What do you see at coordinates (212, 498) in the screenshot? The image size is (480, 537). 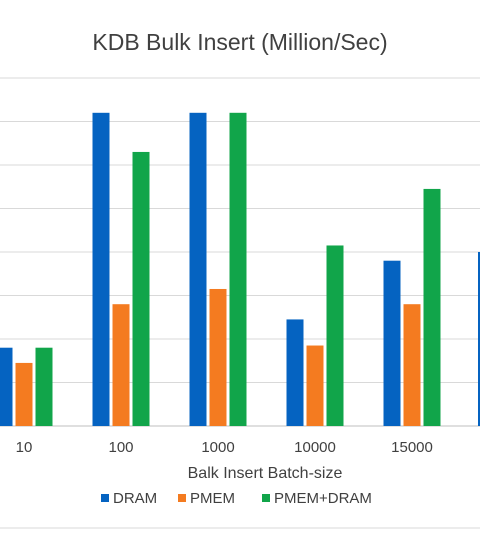 I see `legend-label: PMEM` at bounding box center [212, 498].